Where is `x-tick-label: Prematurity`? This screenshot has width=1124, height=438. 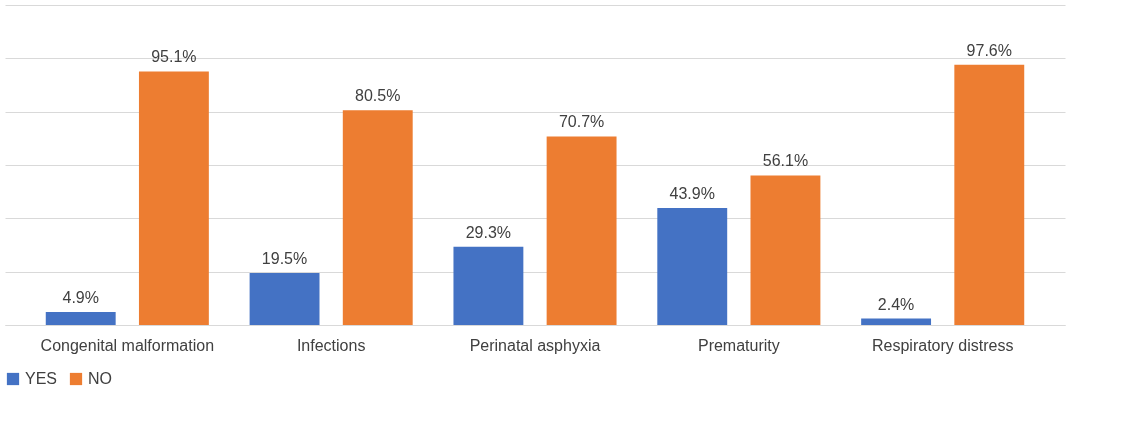
x-tick-label: Prematurity is located at coordinates (738, 345).